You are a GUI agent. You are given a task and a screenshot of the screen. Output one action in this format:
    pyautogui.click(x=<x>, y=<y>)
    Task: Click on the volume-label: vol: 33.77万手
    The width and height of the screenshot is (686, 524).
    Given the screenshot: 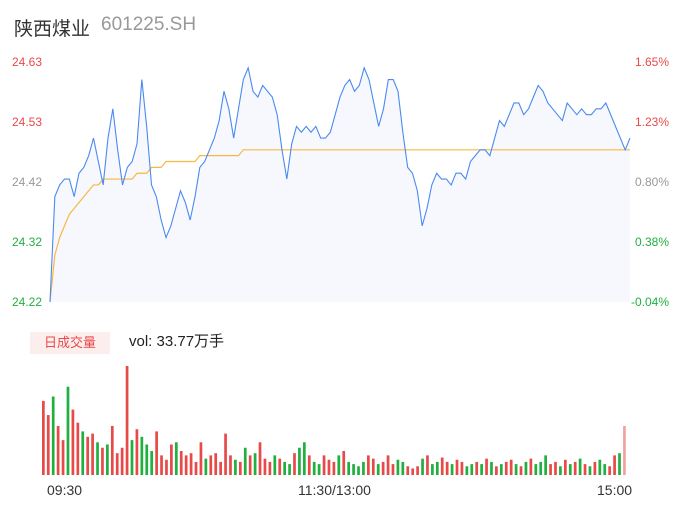 What is the action you would take?
    pyautogui.click(x=177, y=341)
    